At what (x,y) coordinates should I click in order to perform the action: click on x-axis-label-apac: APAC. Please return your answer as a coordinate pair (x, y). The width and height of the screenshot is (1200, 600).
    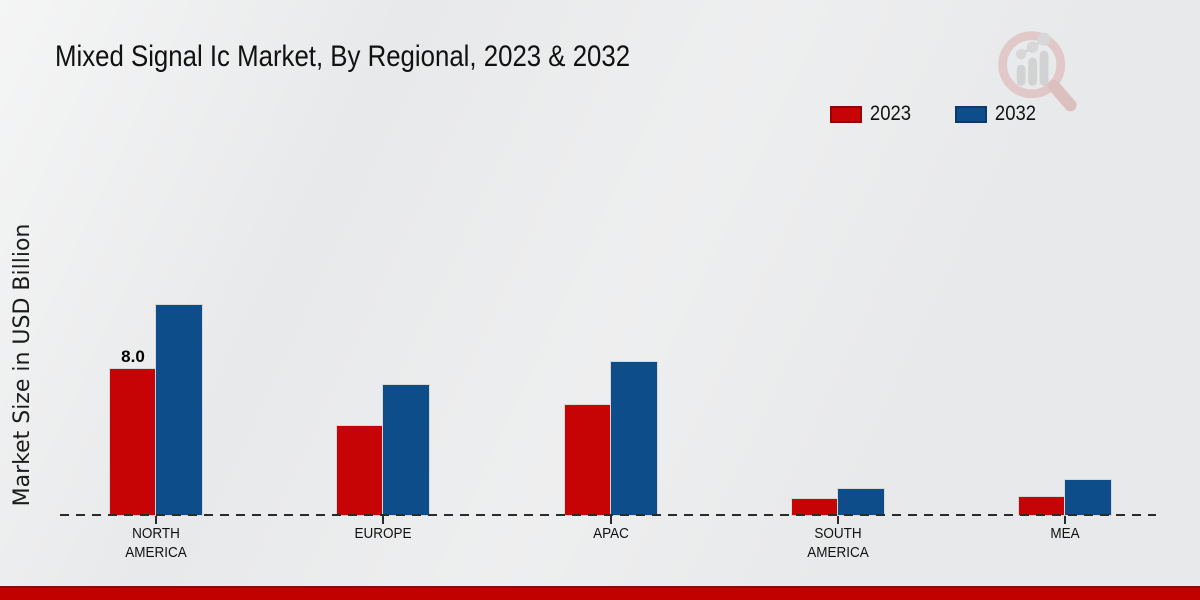
    Looking at the image, I should click on (610, 533).